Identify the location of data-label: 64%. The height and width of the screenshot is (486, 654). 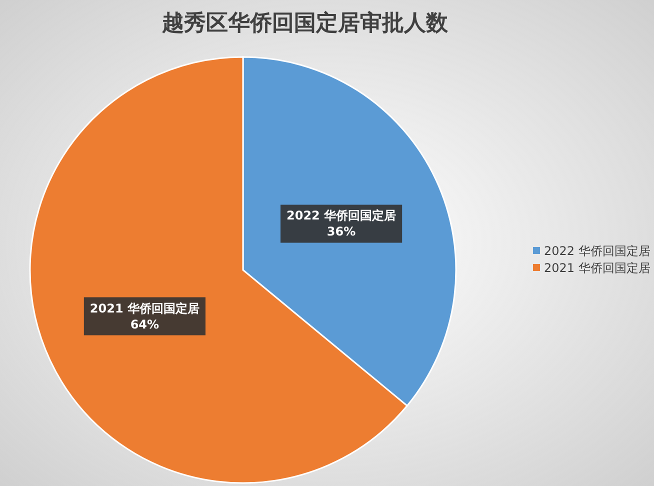
(145, 324).